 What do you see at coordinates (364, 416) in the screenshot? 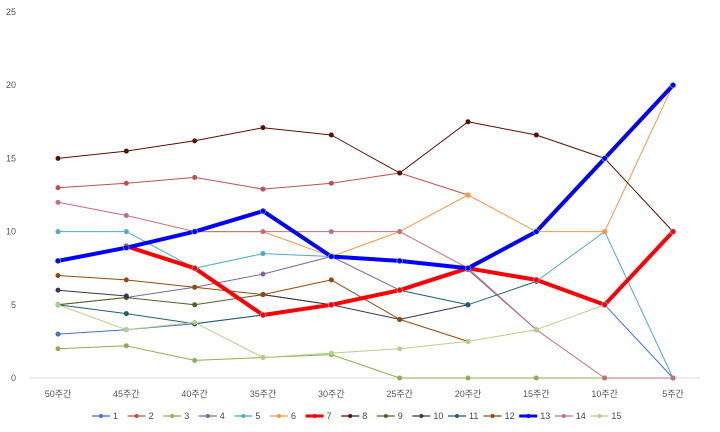
I see `legend-label: 8` at bounding box center [364, 416].